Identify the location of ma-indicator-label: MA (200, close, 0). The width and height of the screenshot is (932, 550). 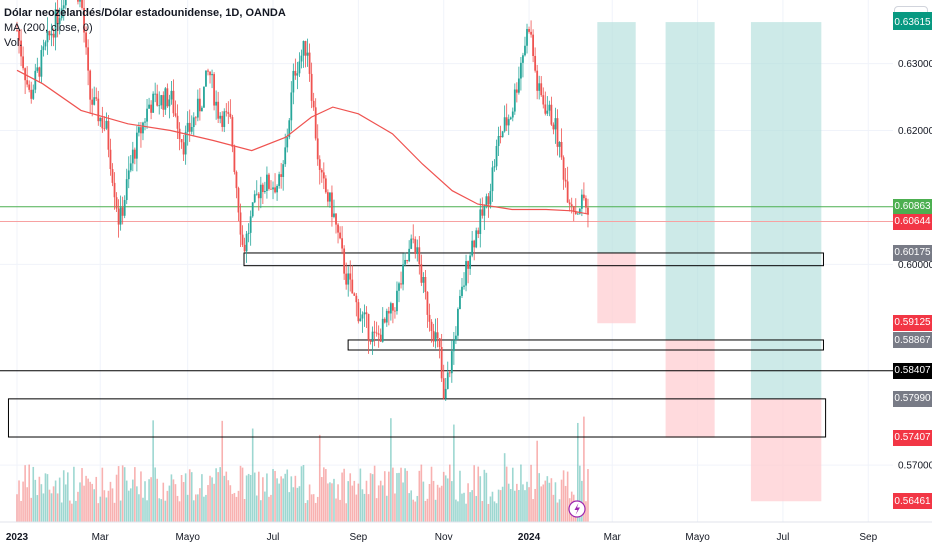
(48, 28).